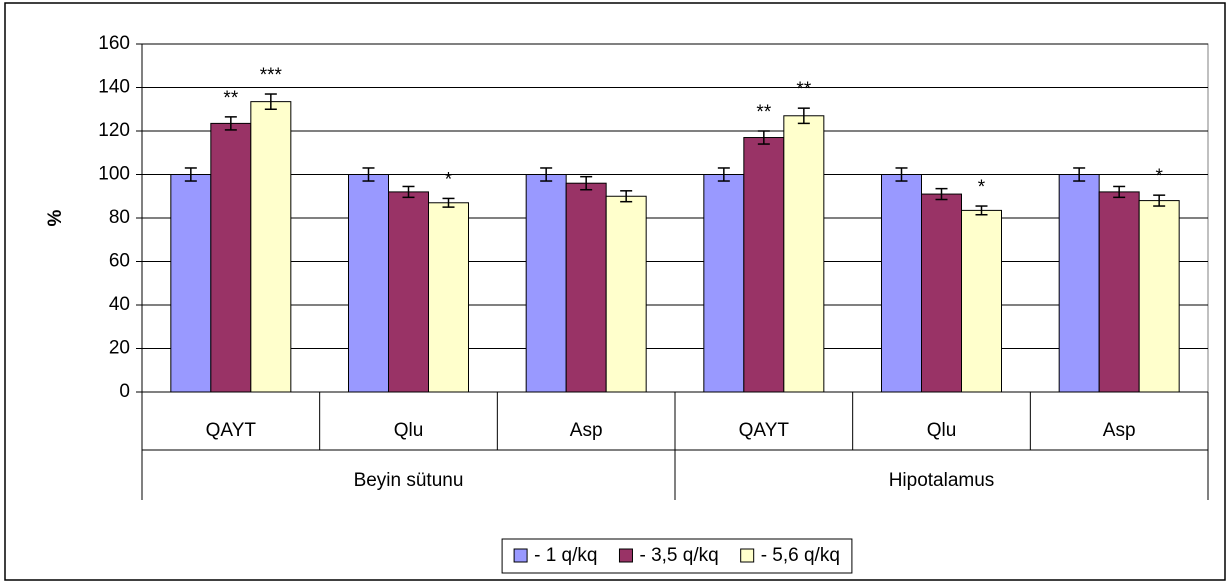 The height and width of the screenshot is (584, 1230). I want to click on y-tick-label: 140, so click(114, 87).